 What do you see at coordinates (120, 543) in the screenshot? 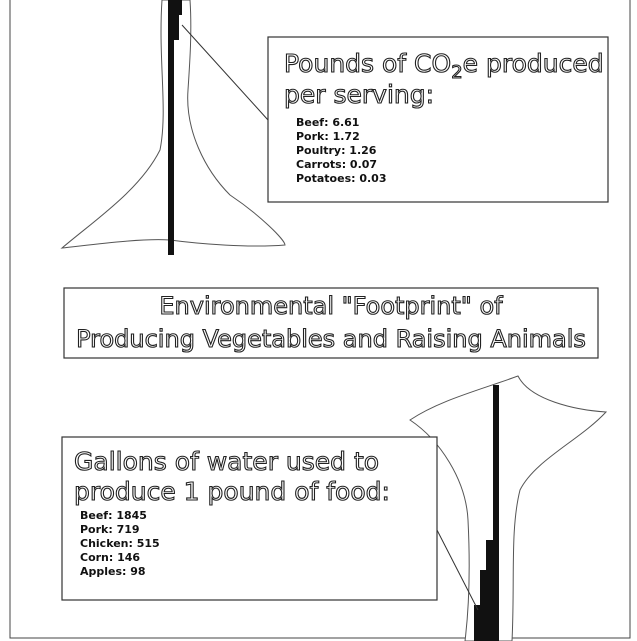
I see `item: Chicken: 515` at bounding box center [120, 543].